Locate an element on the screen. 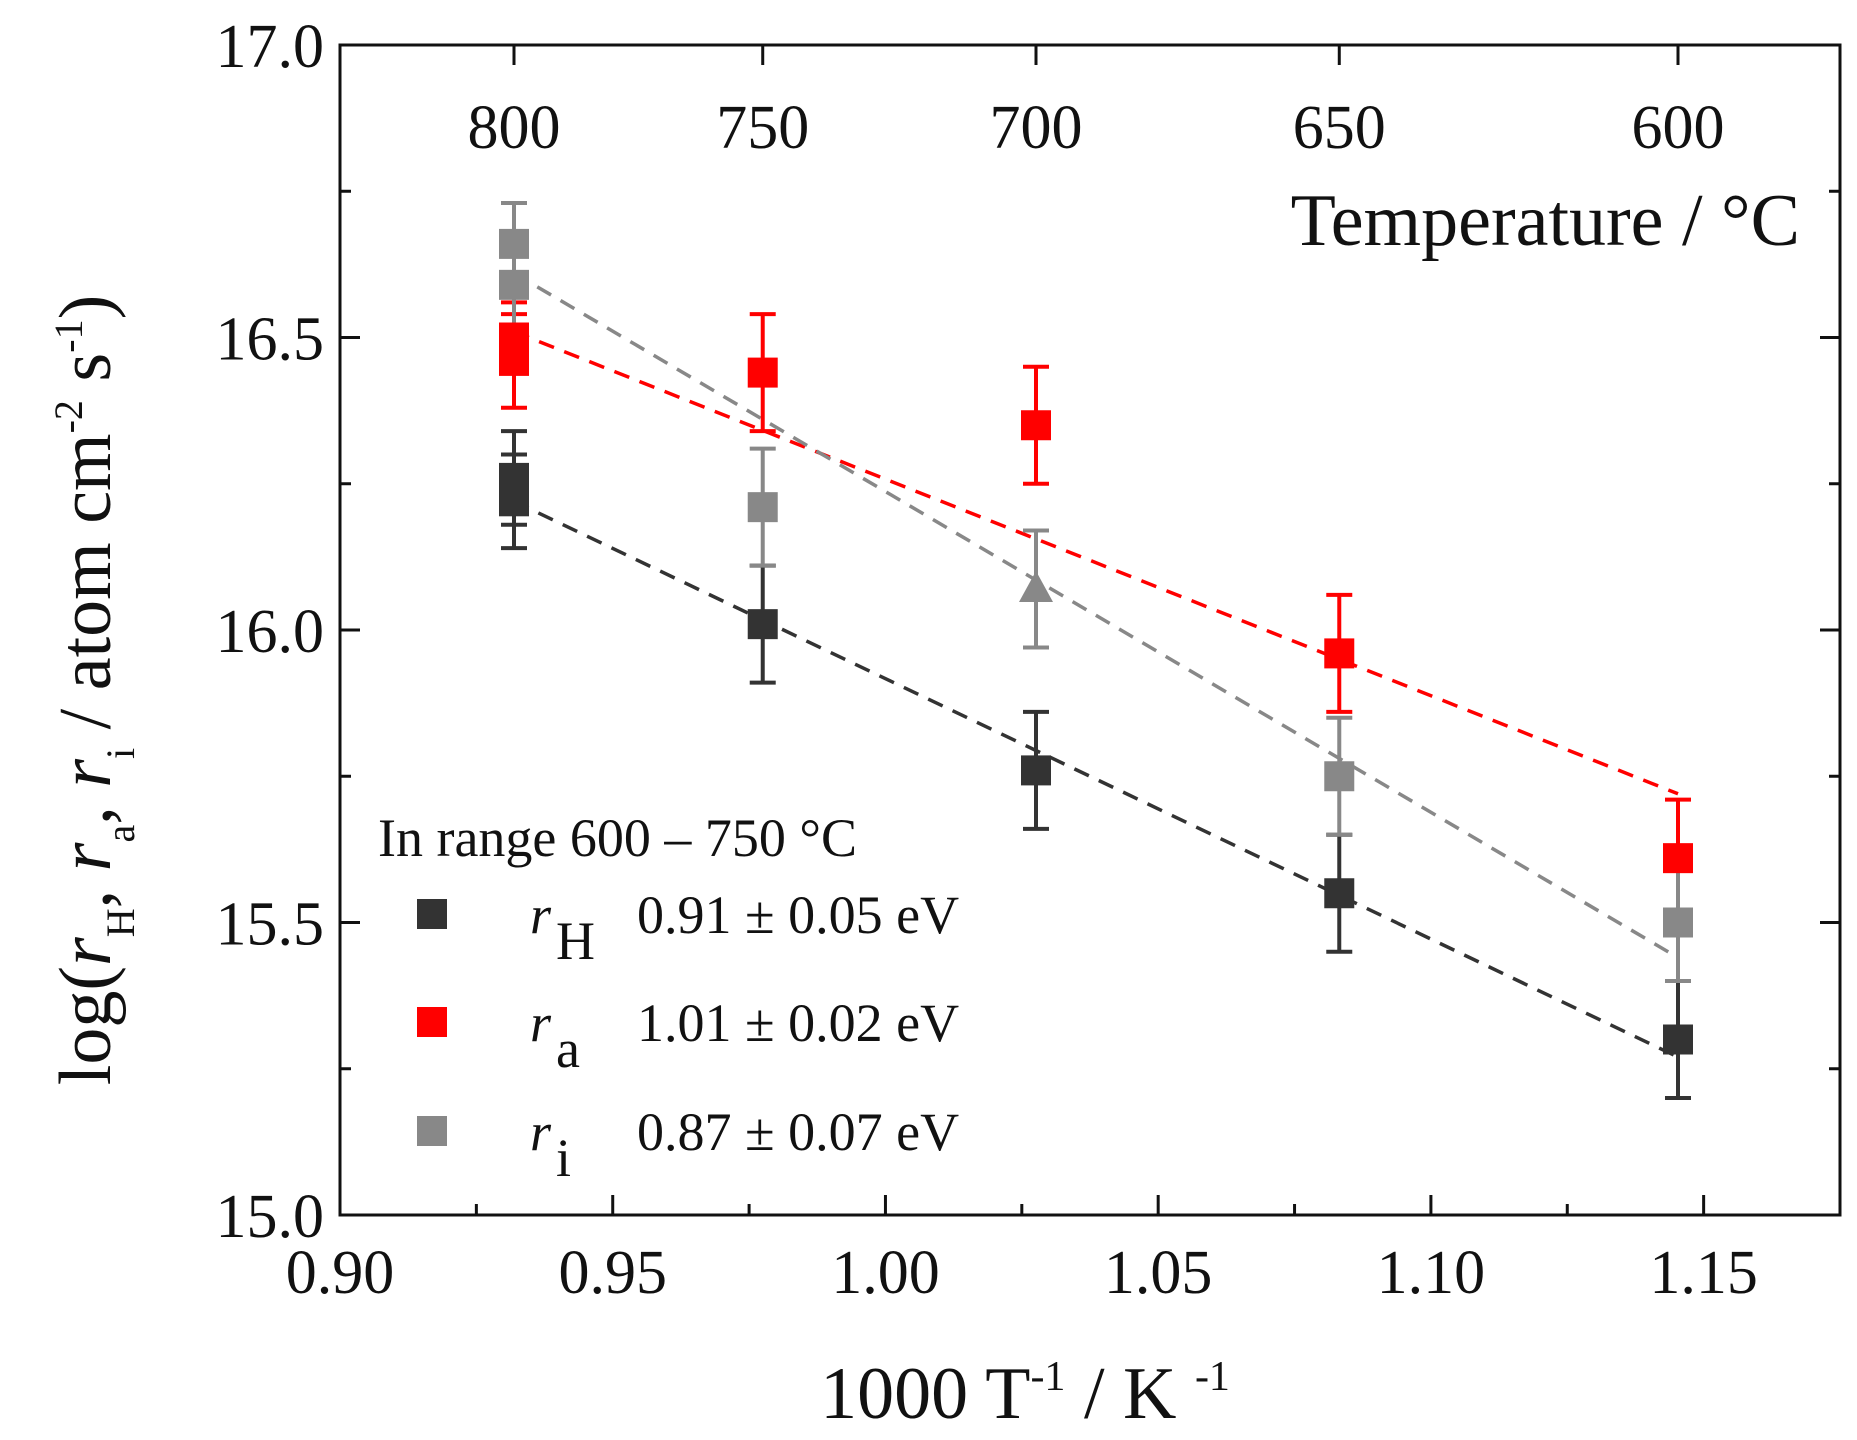 The image size is (1857, 1440). y-title-sep1: , is located at coordinates (86, 889).